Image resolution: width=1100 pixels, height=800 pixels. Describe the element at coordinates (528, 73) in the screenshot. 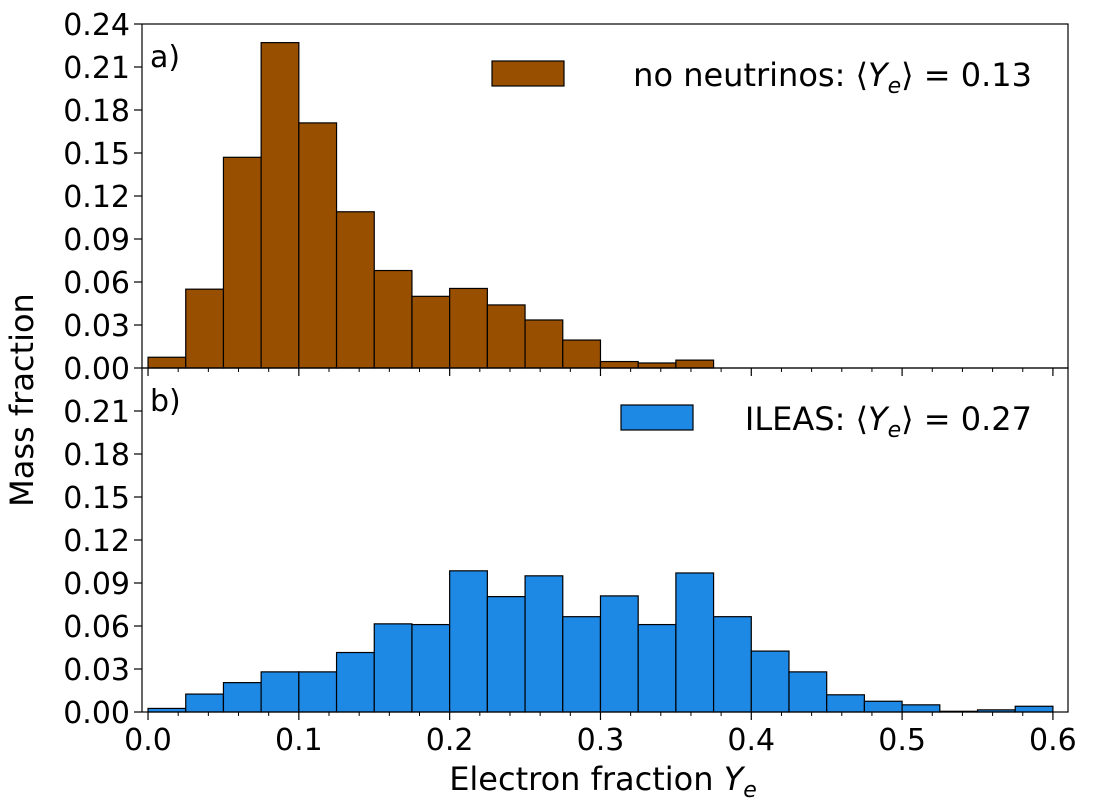

I see `legend-swatch-no-neutrinos` at that location.